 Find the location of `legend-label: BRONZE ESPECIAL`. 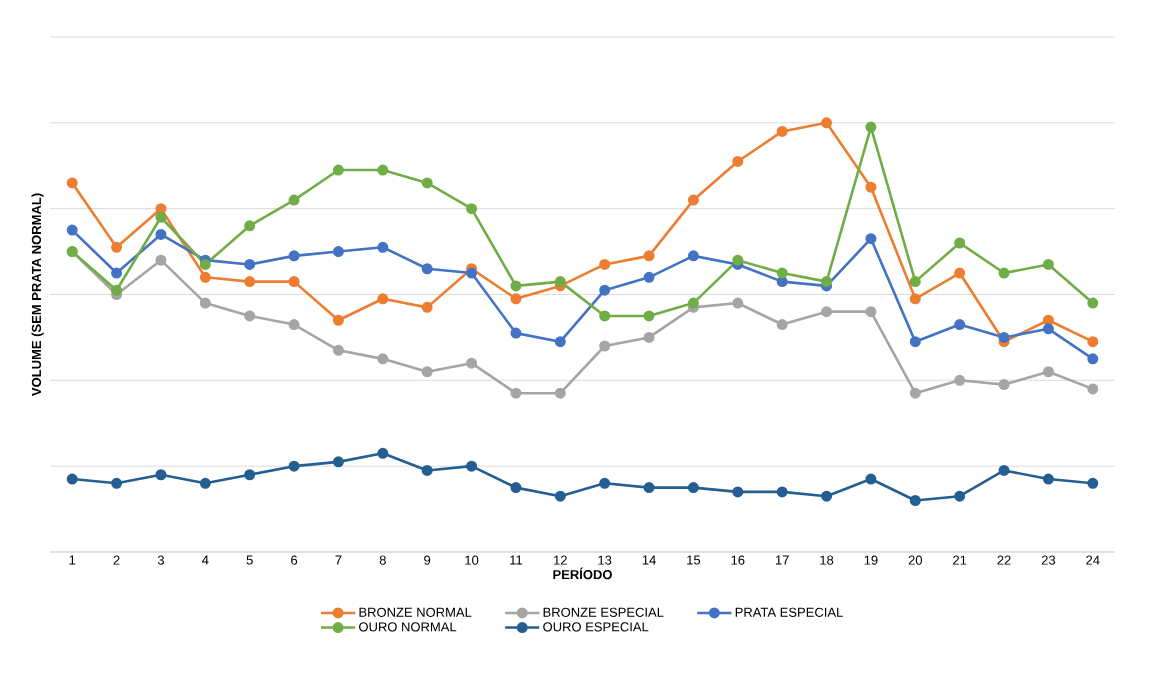

legend-label: BRONZE ESPECIAL is located at coordinates (603, 612).